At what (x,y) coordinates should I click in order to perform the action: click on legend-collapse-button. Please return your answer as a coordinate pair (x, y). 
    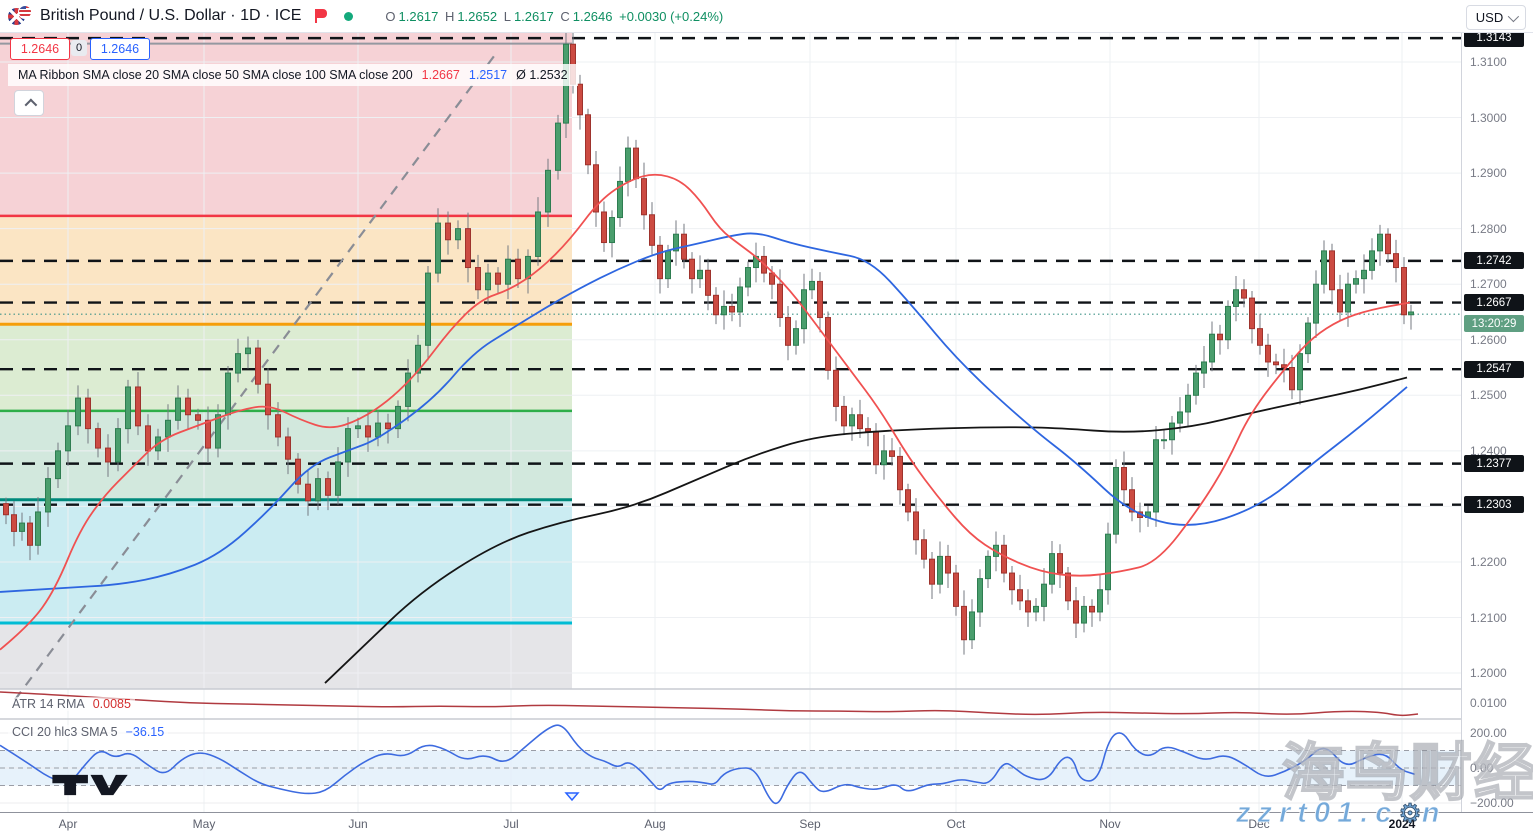
    Looking at the image, I should click on (29, 103).